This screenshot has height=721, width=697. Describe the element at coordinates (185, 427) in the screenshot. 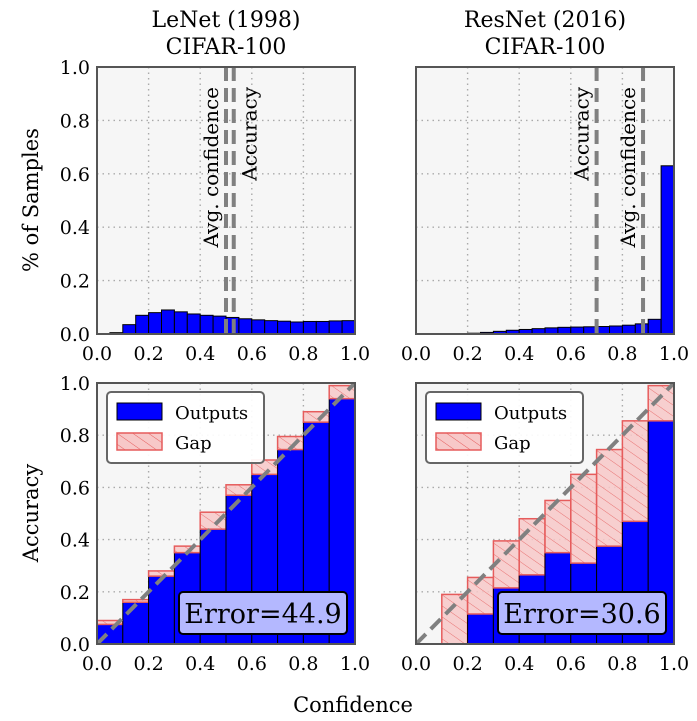

I see `lenet-reliability-legend: Outputs Gap` at that location.